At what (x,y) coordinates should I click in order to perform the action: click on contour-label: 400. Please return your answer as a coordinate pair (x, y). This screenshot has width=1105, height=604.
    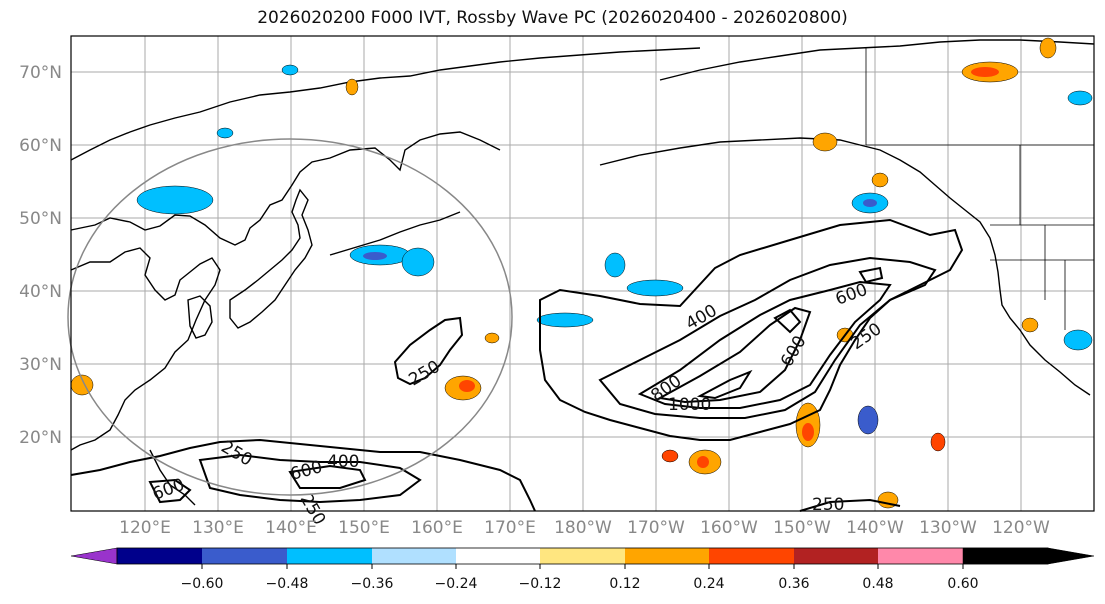
    Looking at the image, I should click on (343, 462).